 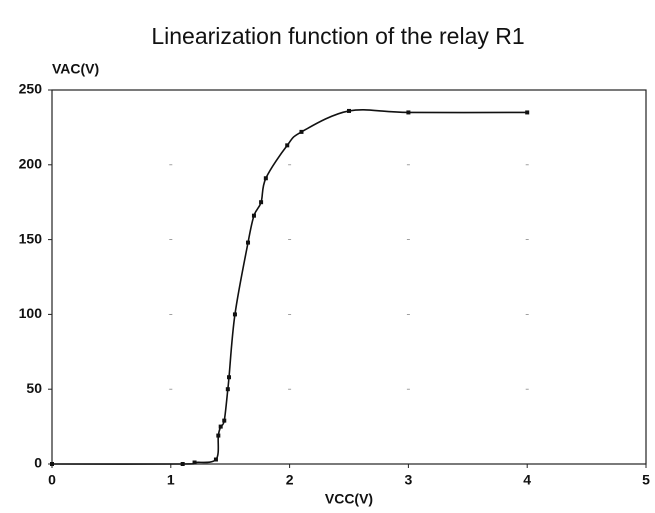 I want to click on y-axis-label: VAC(V), so click(x=75, y=69).